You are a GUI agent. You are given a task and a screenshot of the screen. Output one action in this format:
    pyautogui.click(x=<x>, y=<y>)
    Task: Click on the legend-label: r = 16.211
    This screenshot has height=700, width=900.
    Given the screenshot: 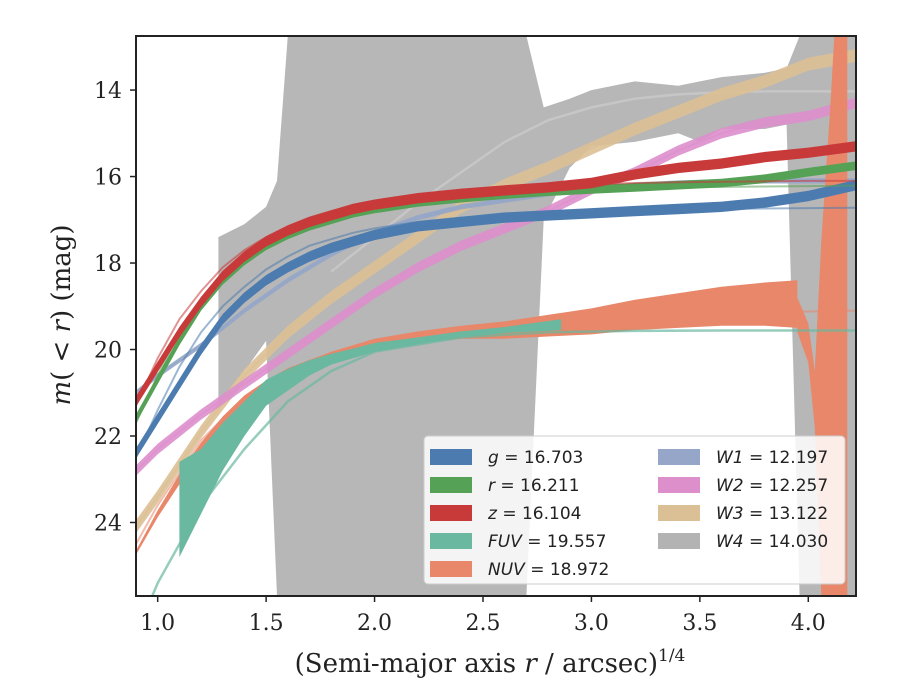 What is the action you would take?
    pyautogui.click(x=534, y=486)
    